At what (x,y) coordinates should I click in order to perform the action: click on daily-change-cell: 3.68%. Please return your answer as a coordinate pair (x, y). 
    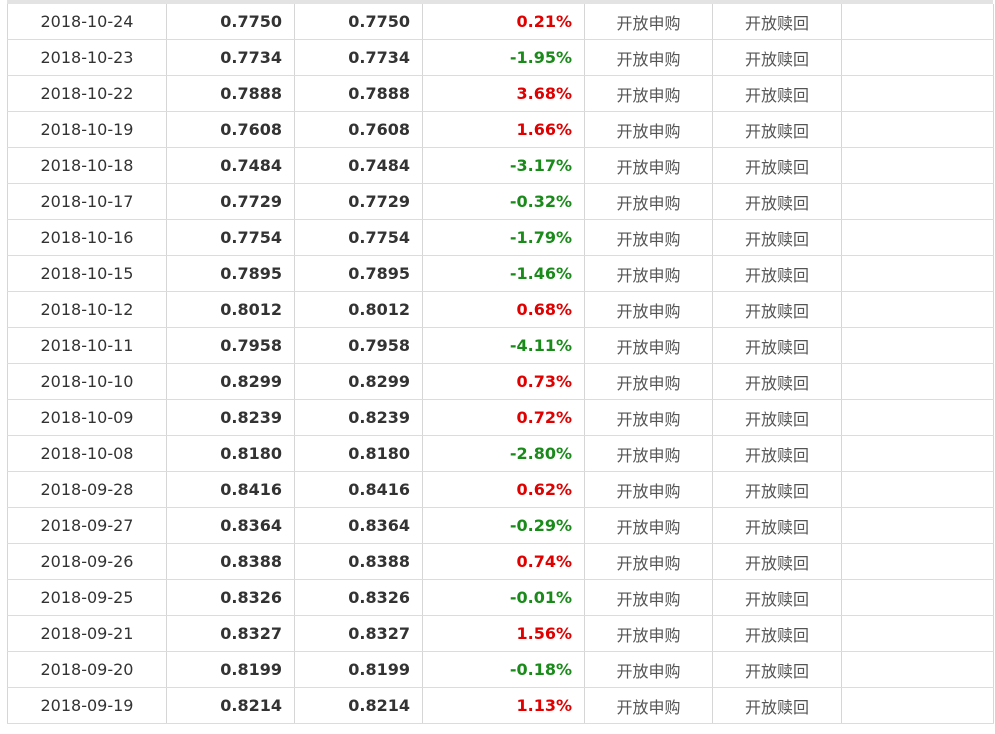
    Looking at the image, I should click on (503, 93).